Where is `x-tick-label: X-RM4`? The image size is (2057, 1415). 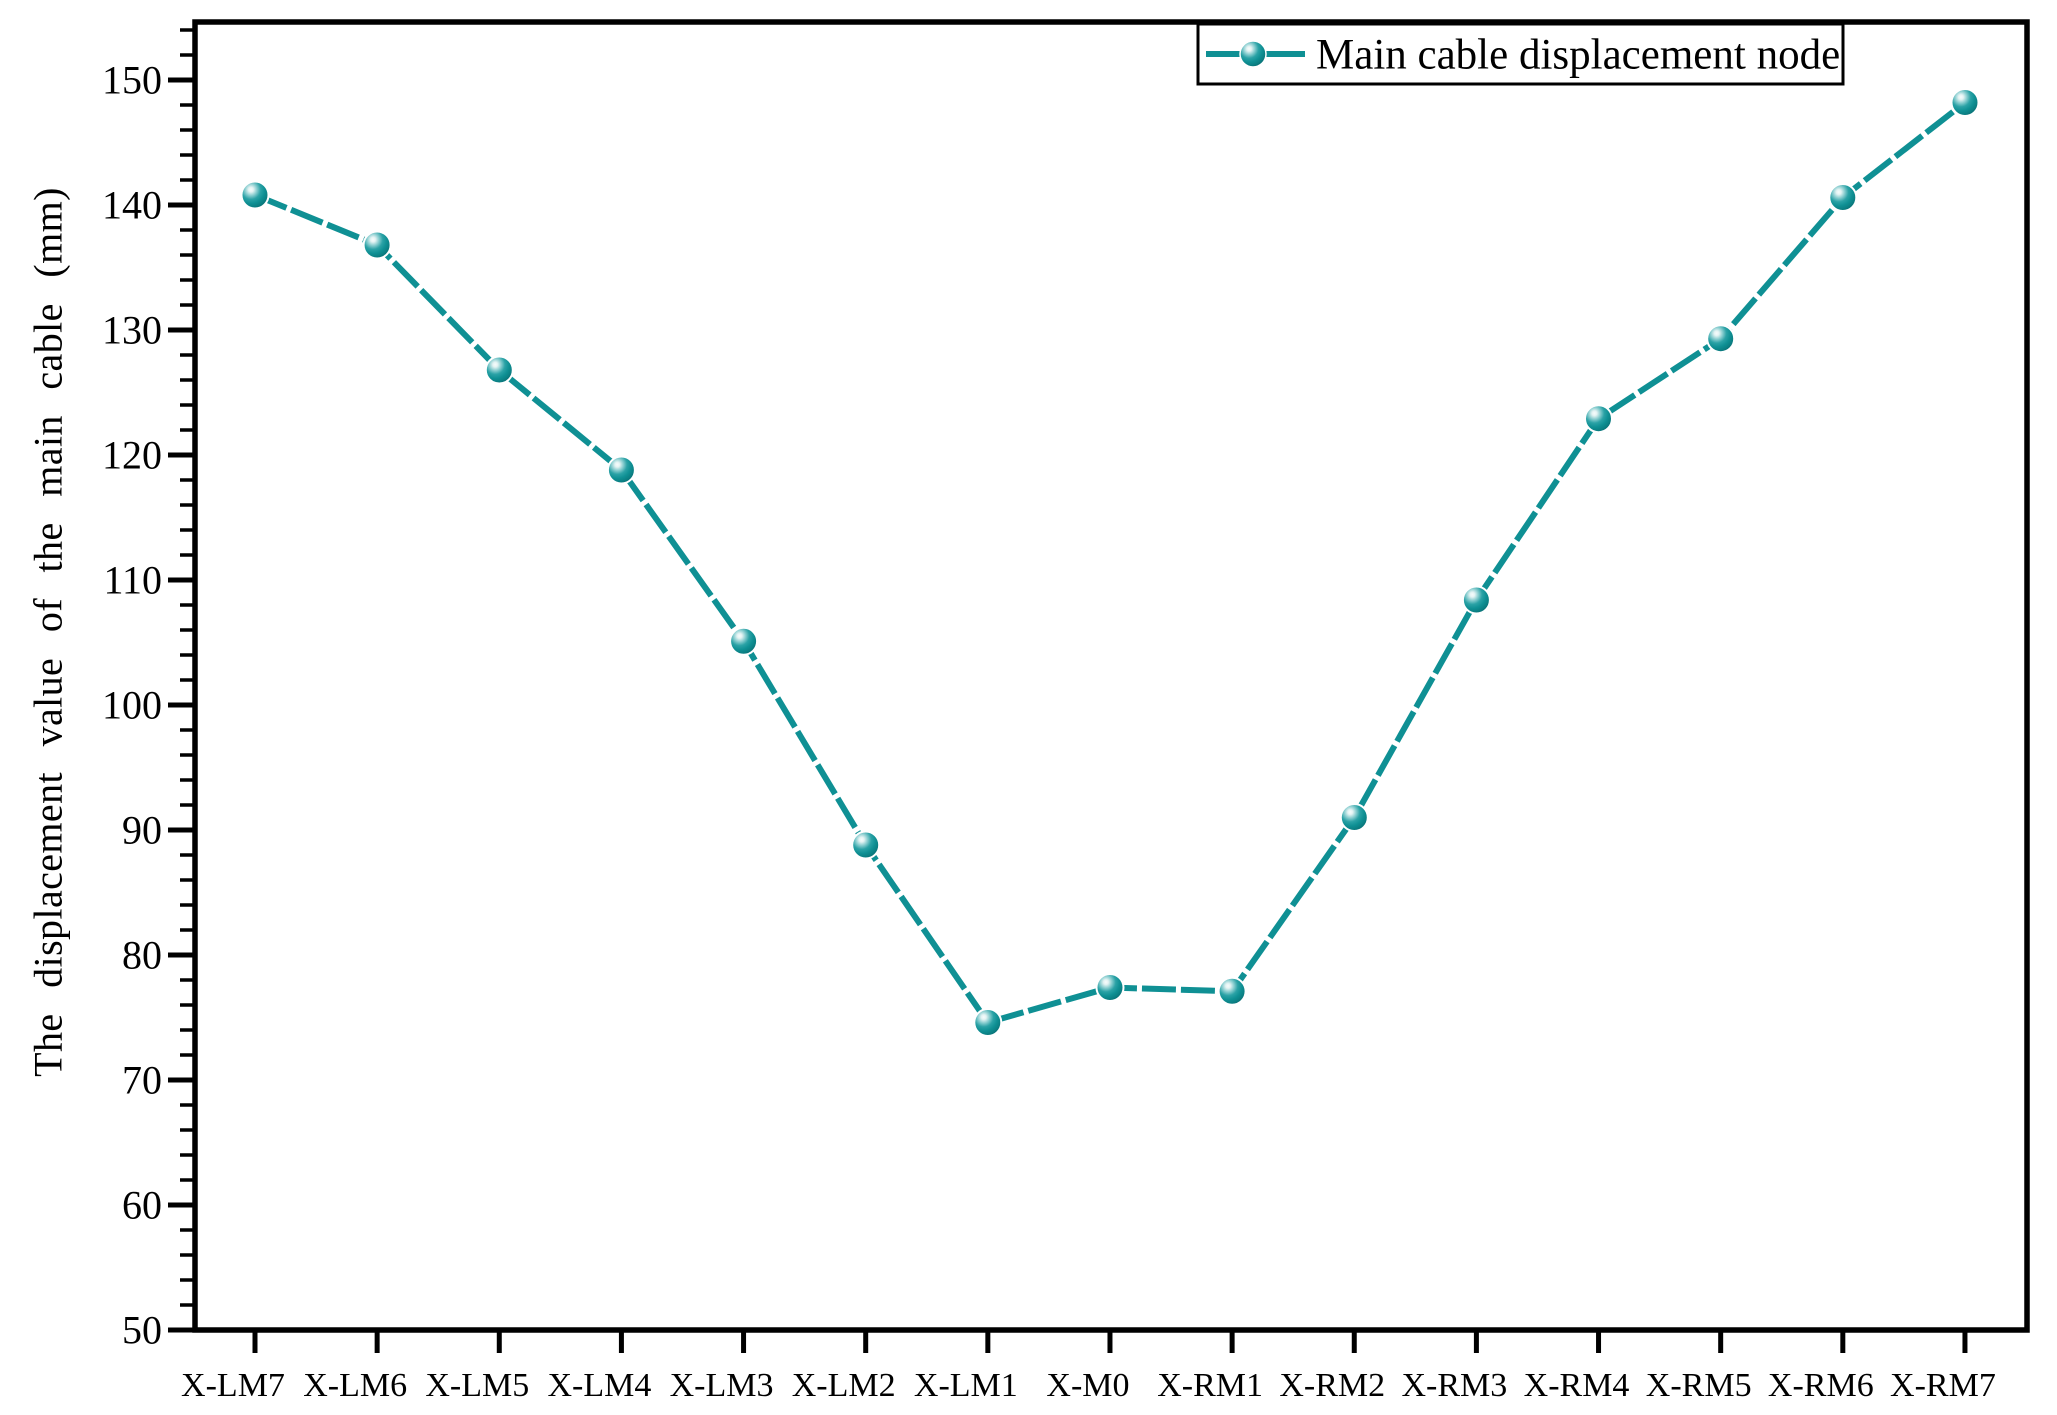
x-tick-label: X-RM4 is located at coordinates (1577, 1385).